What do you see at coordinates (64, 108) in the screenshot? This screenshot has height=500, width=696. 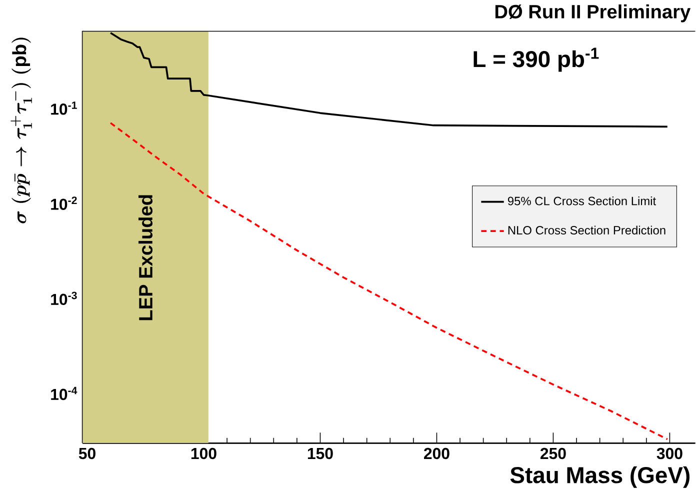 I see `y-tick-label: 10$^{-1}$` at bounding box center [64, 108].